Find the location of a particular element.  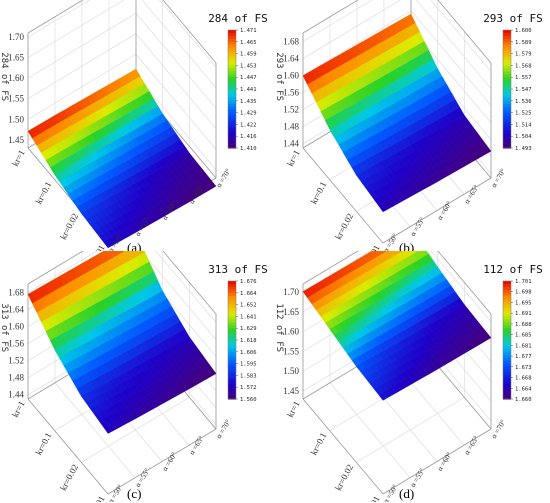

colorbar-tick-label: 1.600 is located at coordinates (523, 31).